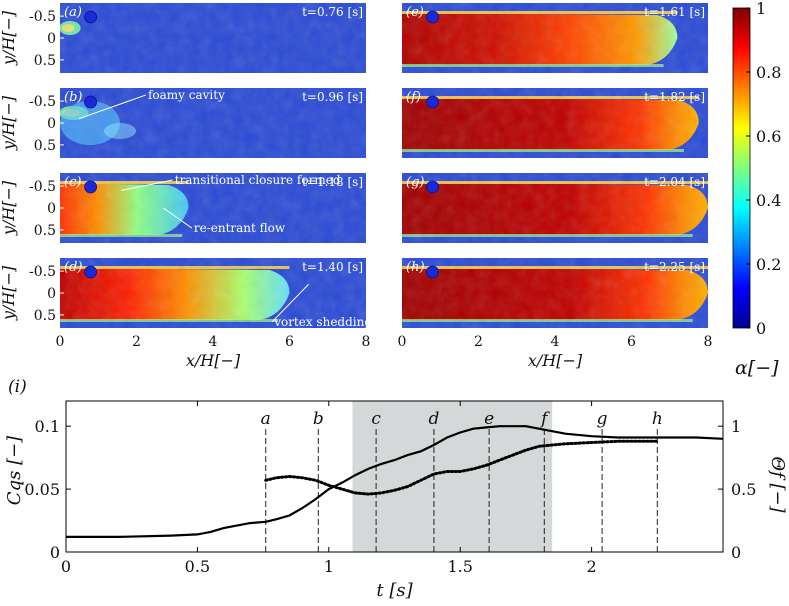 This screenshot has height=606, width=789. Describe the element at coordinates (332, 12) in the screenshot. I see `panel-time-label: t=0.76 [s]` at that location.